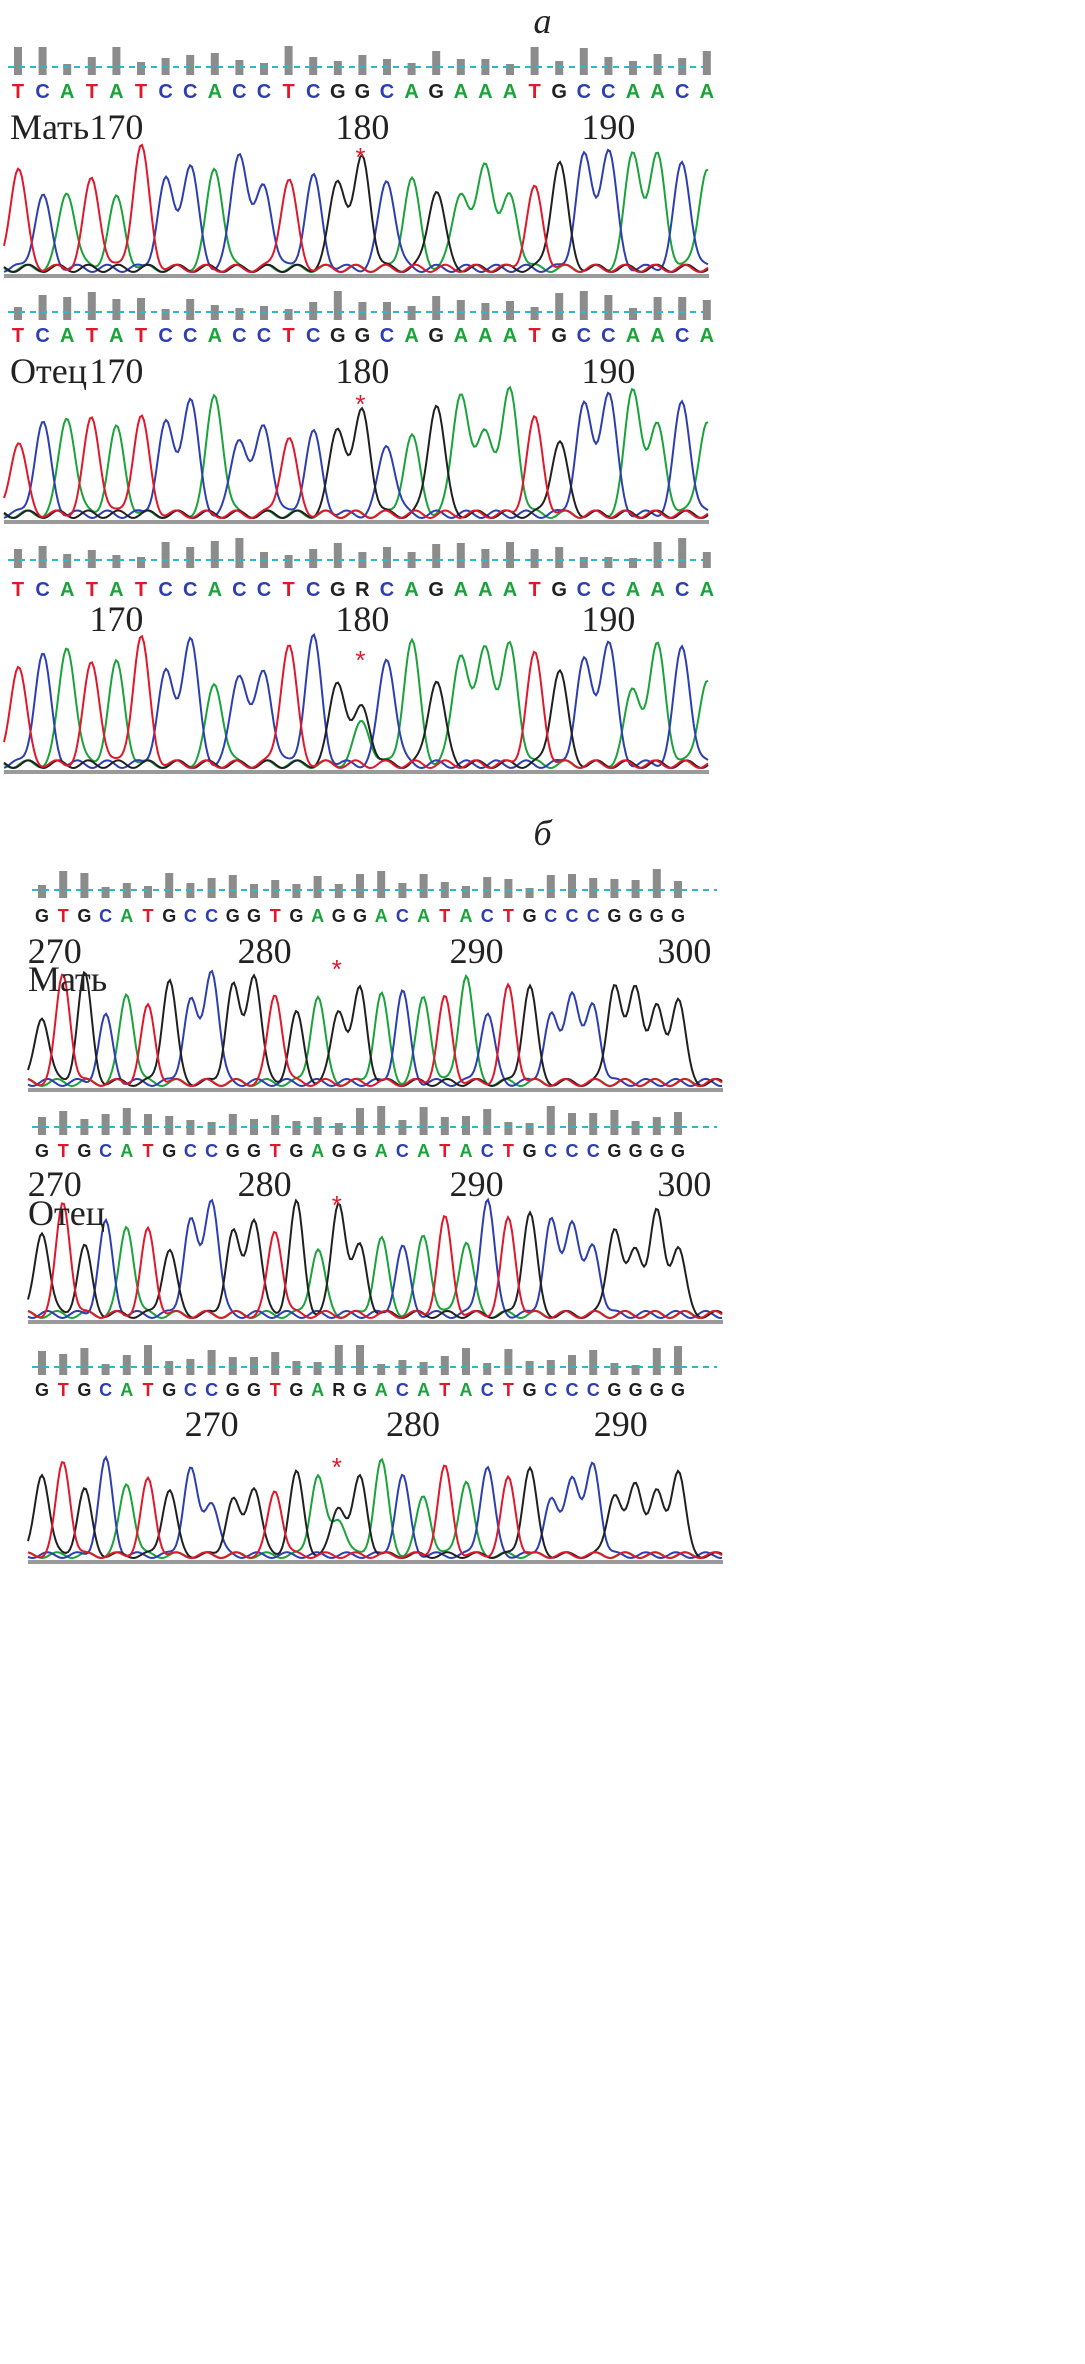 The image size is (1085, 2364). I want to click on base-call: R, so click(338, 1390).